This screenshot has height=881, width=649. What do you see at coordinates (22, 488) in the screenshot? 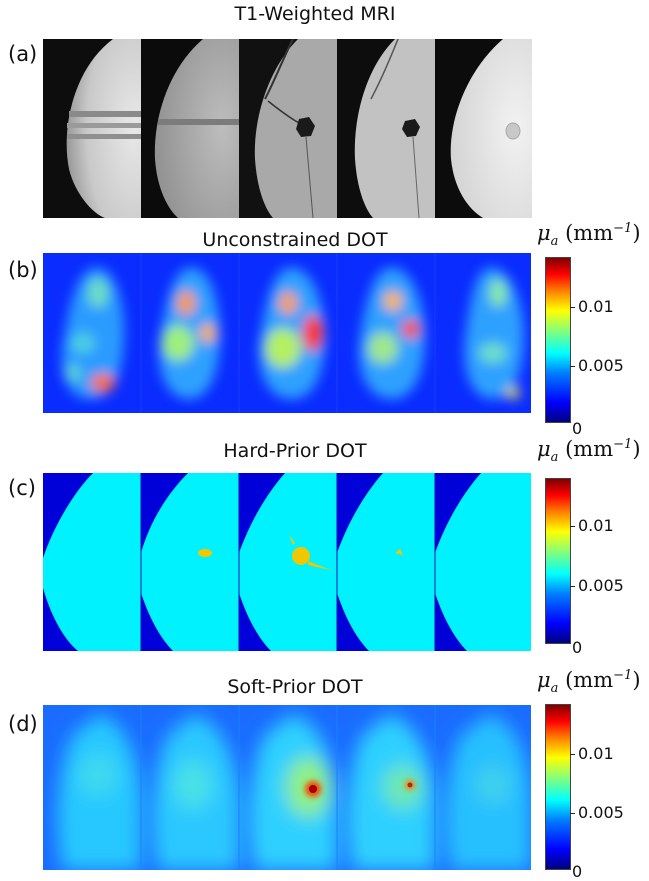
I see `panel-c-label: (c)` at bounding box center [22, 488].